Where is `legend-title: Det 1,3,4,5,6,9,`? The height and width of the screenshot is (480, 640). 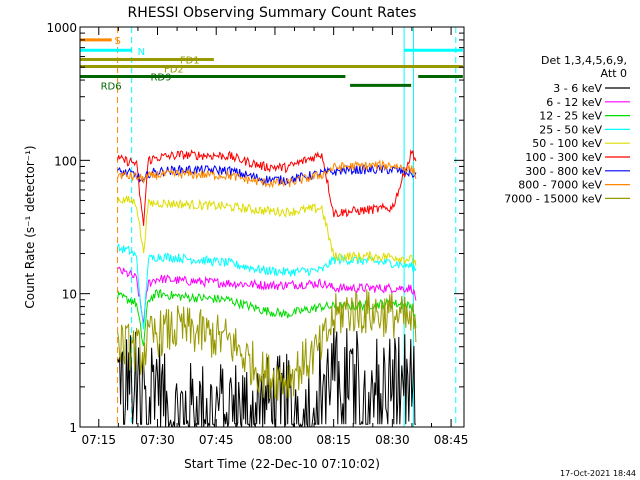
legend-title: Det 1,3,4,5,6,9, is located at coordinates (584, 60).